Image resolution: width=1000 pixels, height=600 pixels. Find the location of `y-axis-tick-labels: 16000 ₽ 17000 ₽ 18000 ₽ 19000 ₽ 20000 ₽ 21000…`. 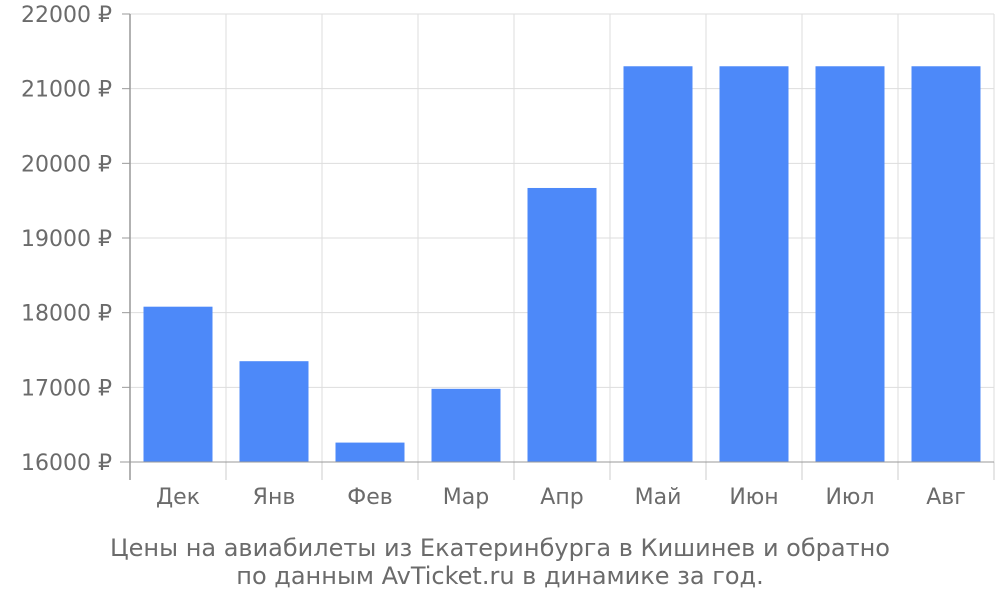

y-axis-tick-labels: 16000 ₽ 17000 ₽ 18000 ₽ 19000 ₽ 20000 ₽ 21000… is located at coordinates (66, 239).